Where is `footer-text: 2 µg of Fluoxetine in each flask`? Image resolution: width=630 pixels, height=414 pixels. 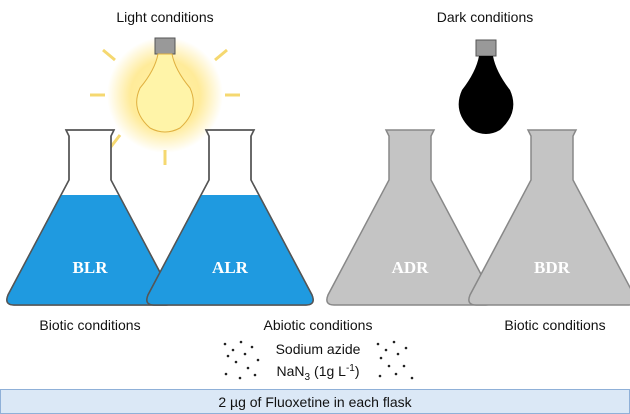
footer-text: 2 µg of Fluoxetine in each flask is located at coordinates (315, 402).